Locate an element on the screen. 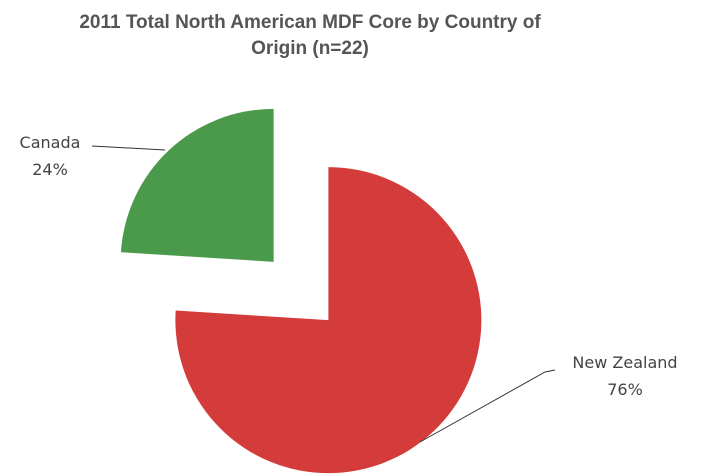  slice-value-label: 76% is located at coordinates (625, 389).